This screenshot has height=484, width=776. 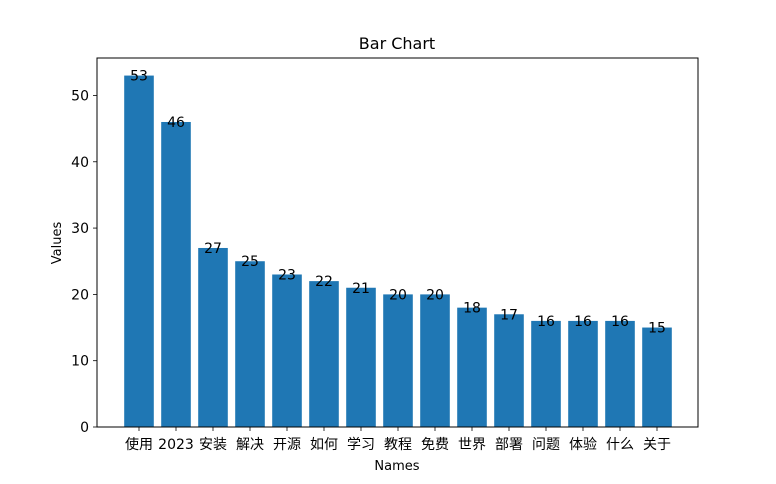 What do you see at coordinates (287, 445) in the screenshot?
I see `x-tick-label: 开源` at bounding box center [287, 445].